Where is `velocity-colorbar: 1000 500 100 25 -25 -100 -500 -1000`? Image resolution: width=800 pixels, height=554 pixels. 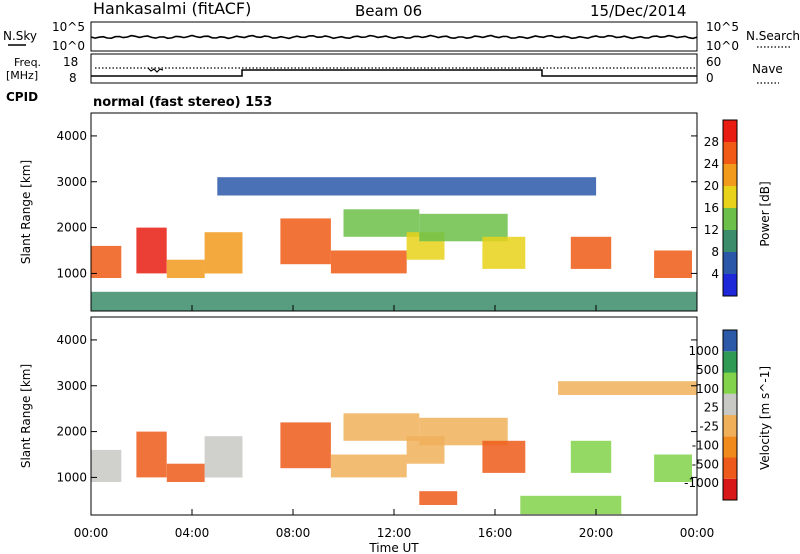
velocity-colorbar: 1000 500 100 25 -25 -100 -500 -1000 is located at coordinates (711, 415).